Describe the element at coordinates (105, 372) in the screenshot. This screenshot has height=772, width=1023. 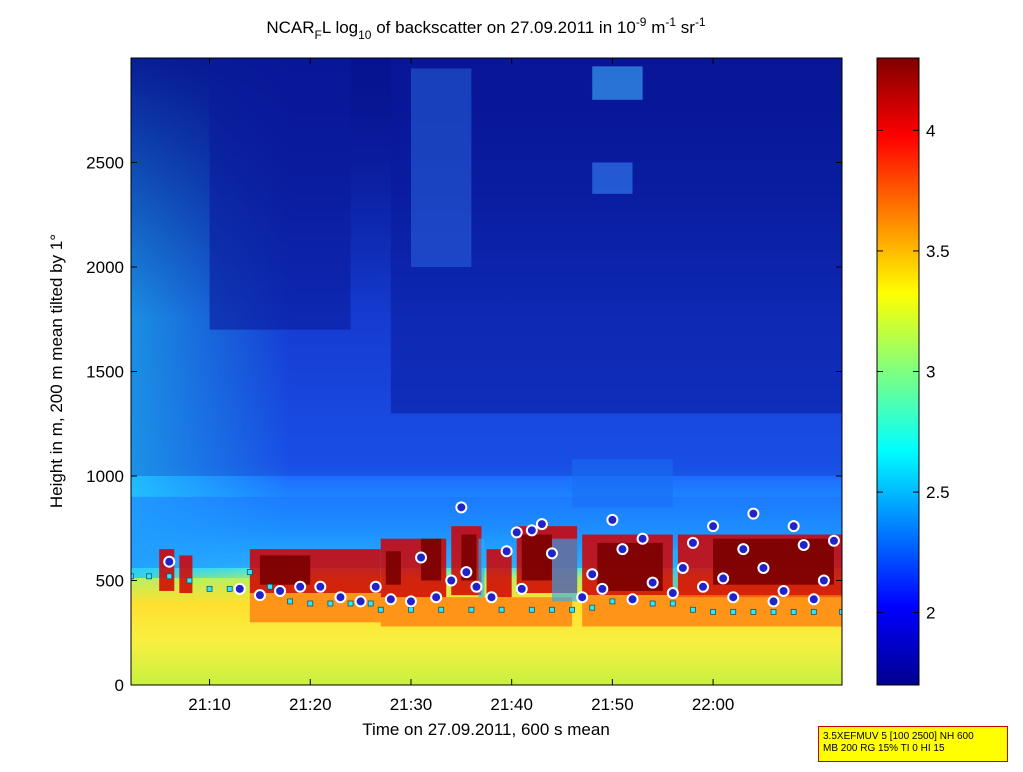
I see `y-tick-label-3: 1500` at that location.